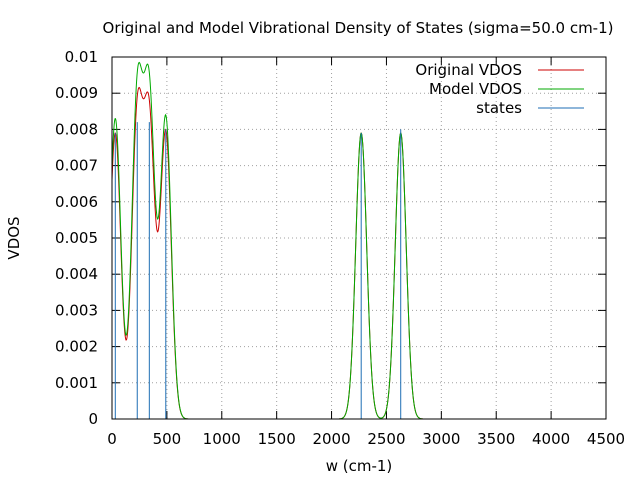  I want to click on x-tick-label: 4000, so click(551, 439).